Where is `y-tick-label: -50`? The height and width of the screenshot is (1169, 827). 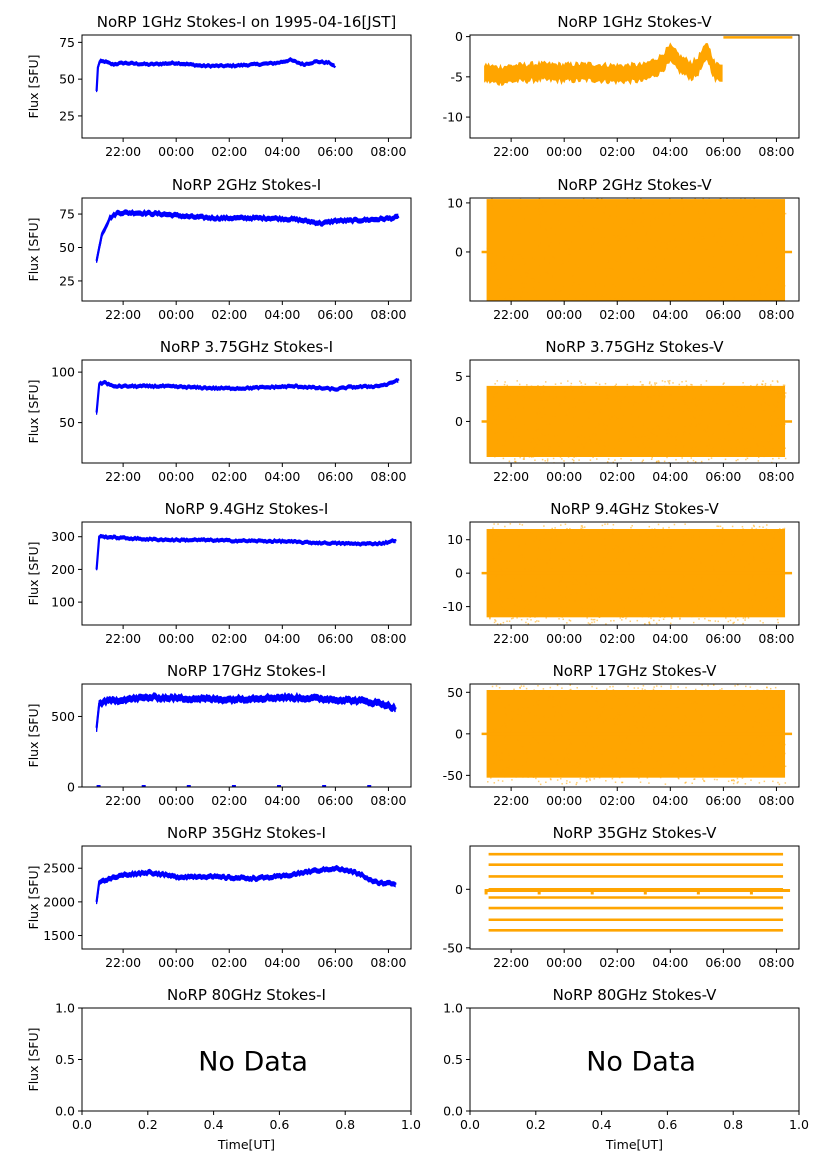
y-tick-label: -50 is located at coordinates (453, 947).